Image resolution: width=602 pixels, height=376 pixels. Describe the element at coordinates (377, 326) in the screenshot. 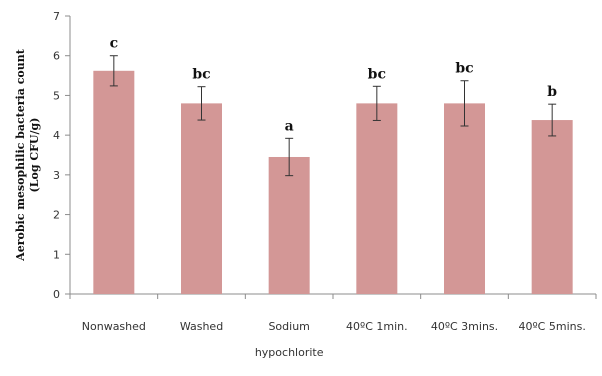

I see `x-category-label: 40ºC 1min.` at that location.